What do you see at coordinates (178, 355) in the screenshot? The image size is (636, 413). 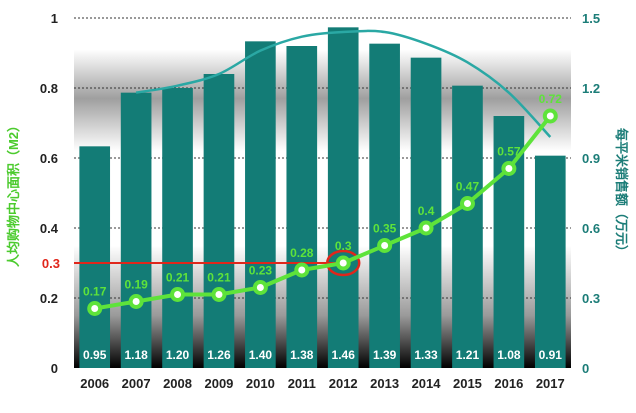 I see `bar-label: 1.20` at bounding box center [178, 355].